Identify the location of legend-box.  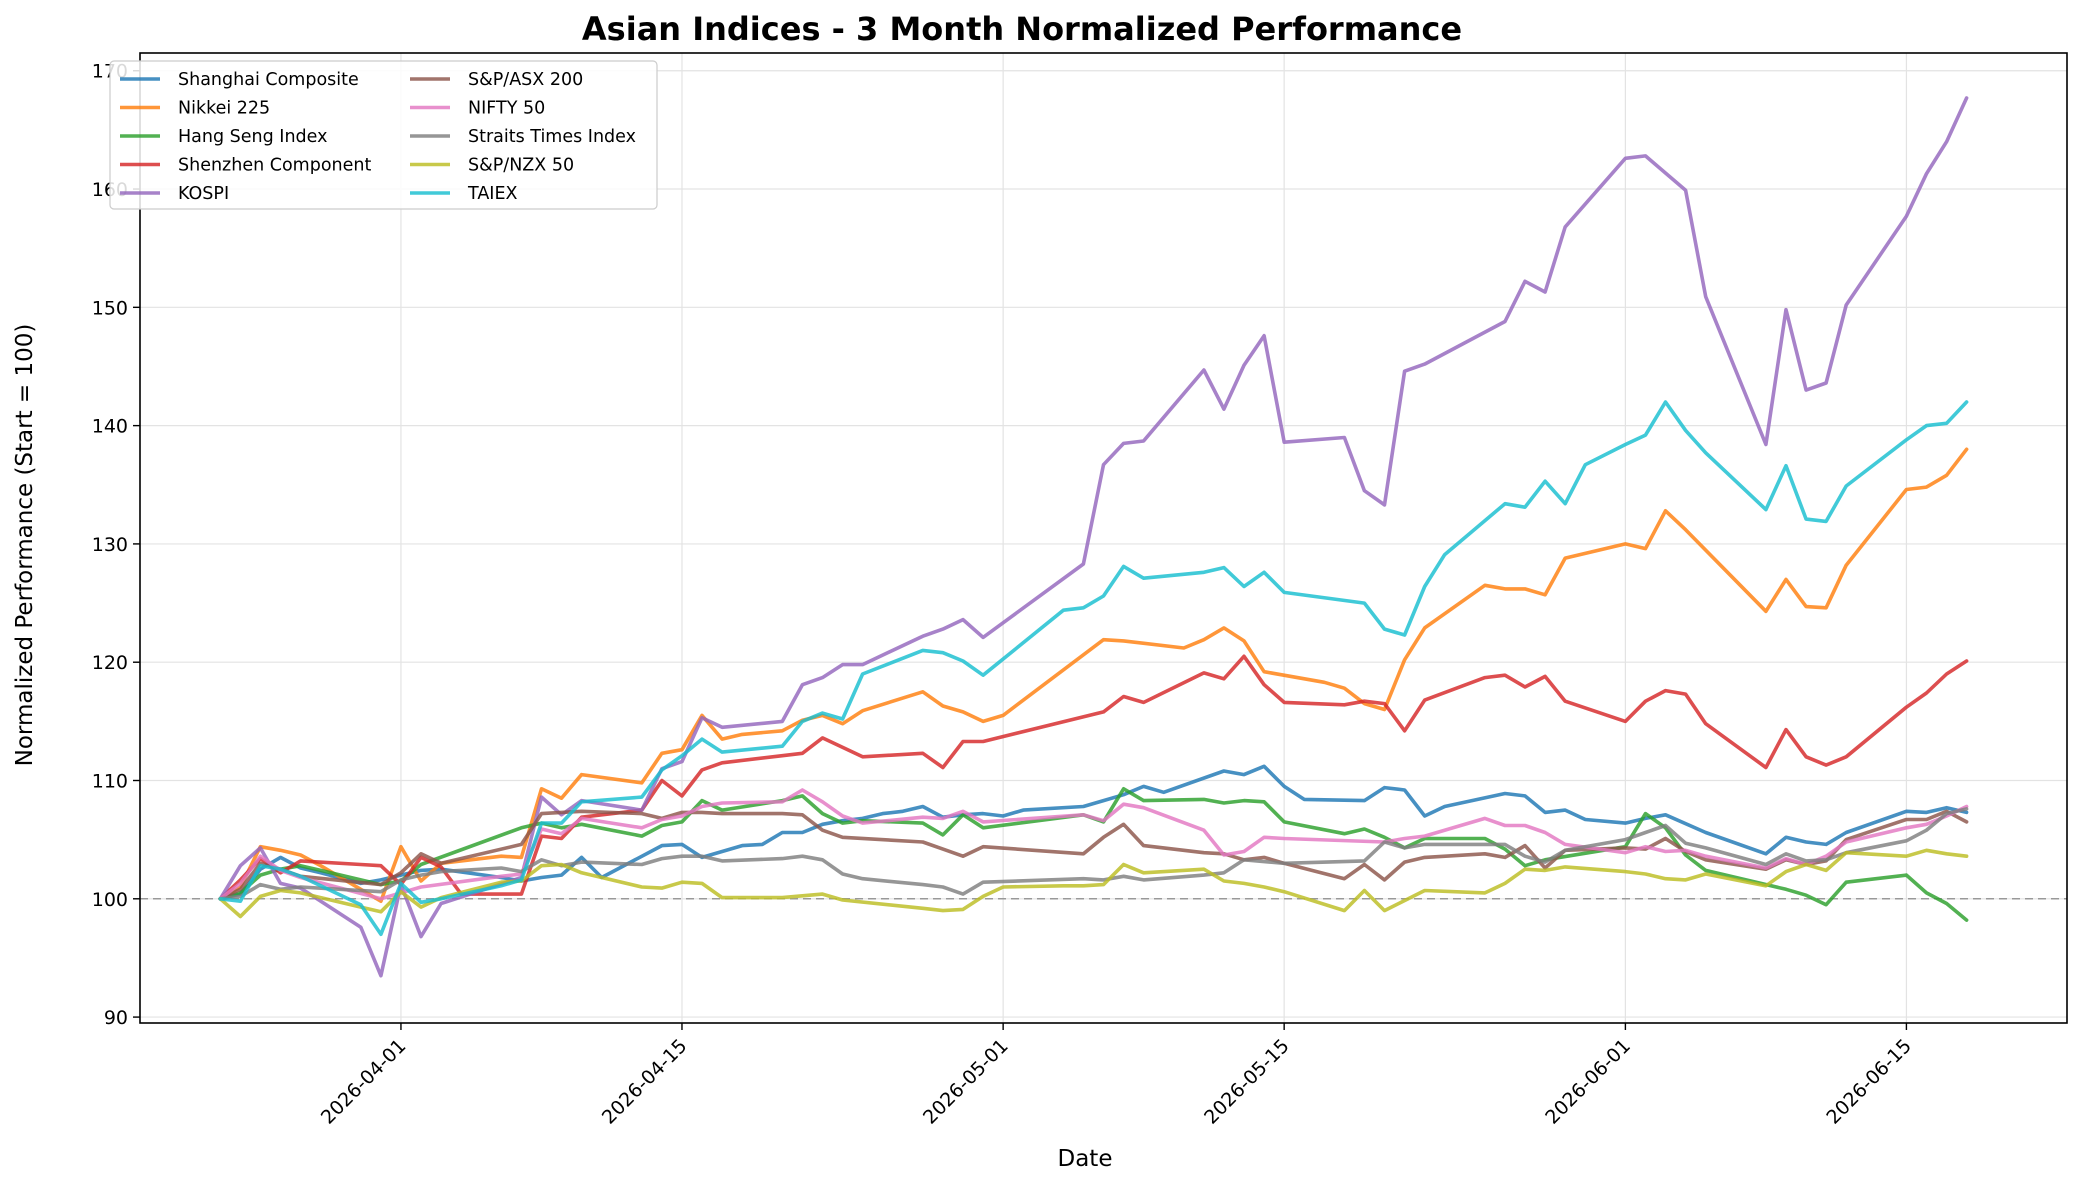
(383, 135).